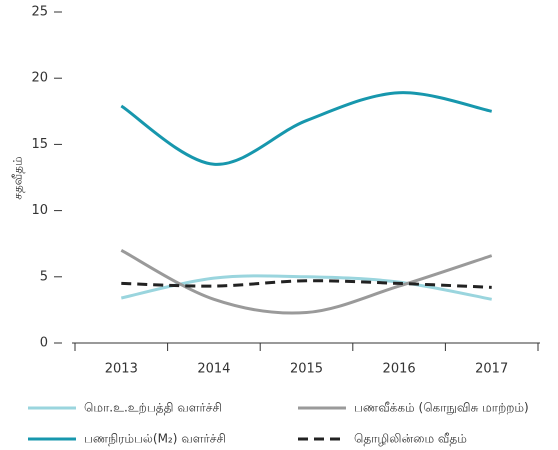 This screenshot has width=558, height=450. I want to click on y-tick-label: 25, so click(39, 12).